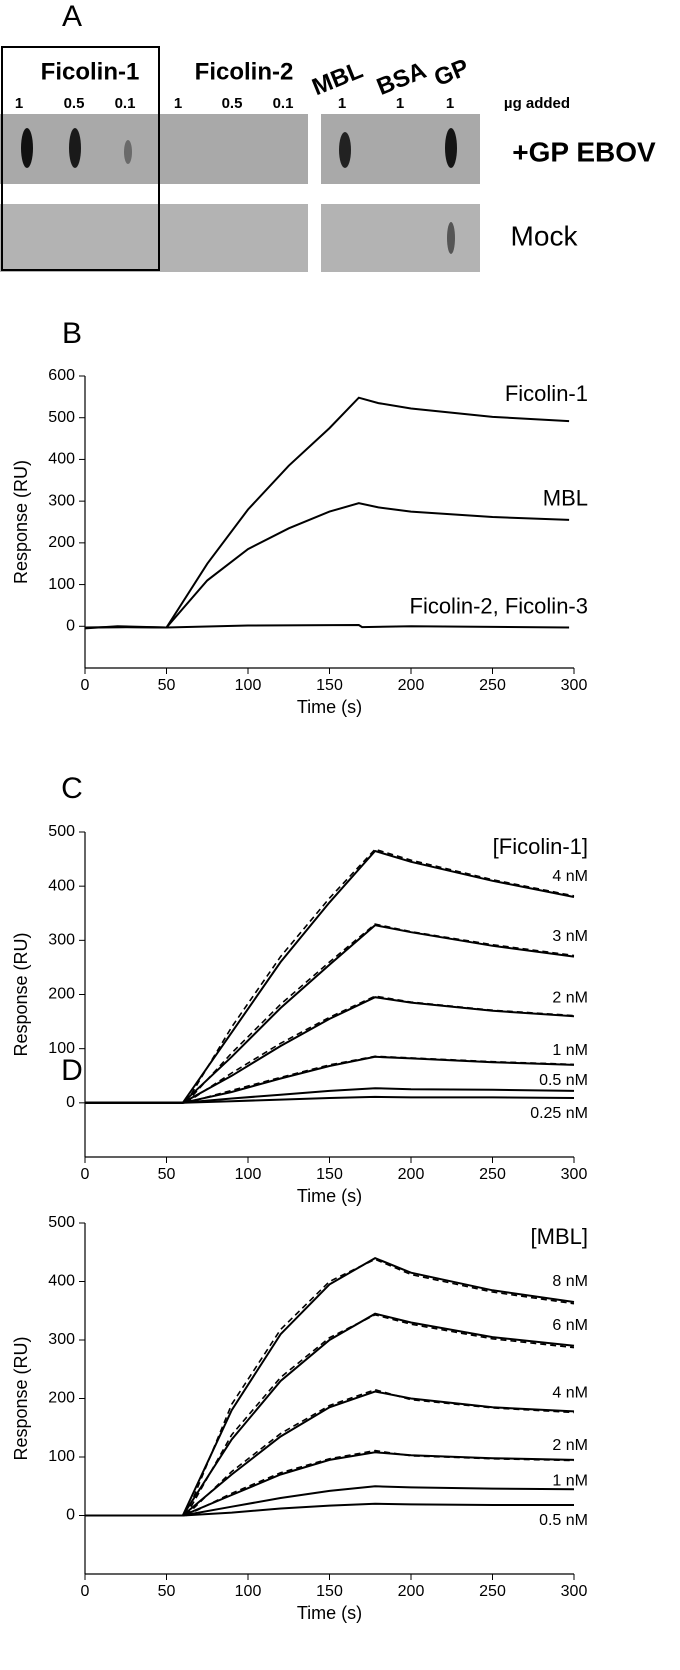  I want to click on row-label: Mock, so click(545, 235).